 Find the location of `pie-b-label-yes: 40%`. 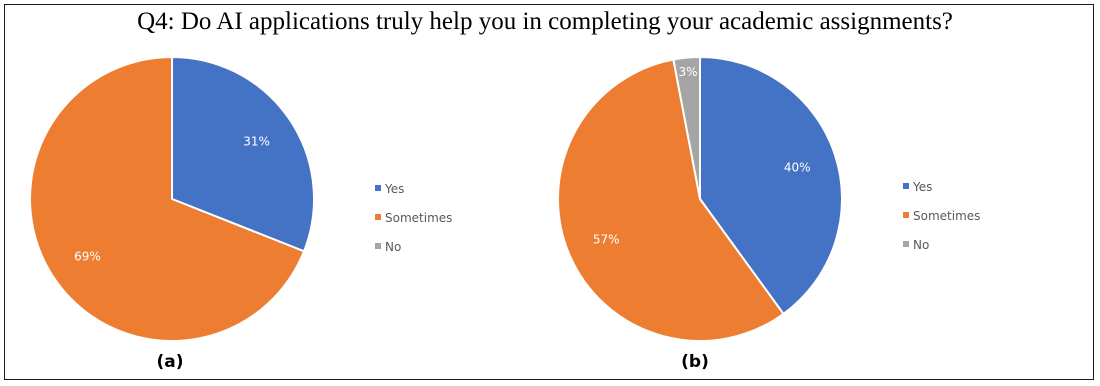

pie-b-label-yes: 40% is located at coordinates (797, 167).